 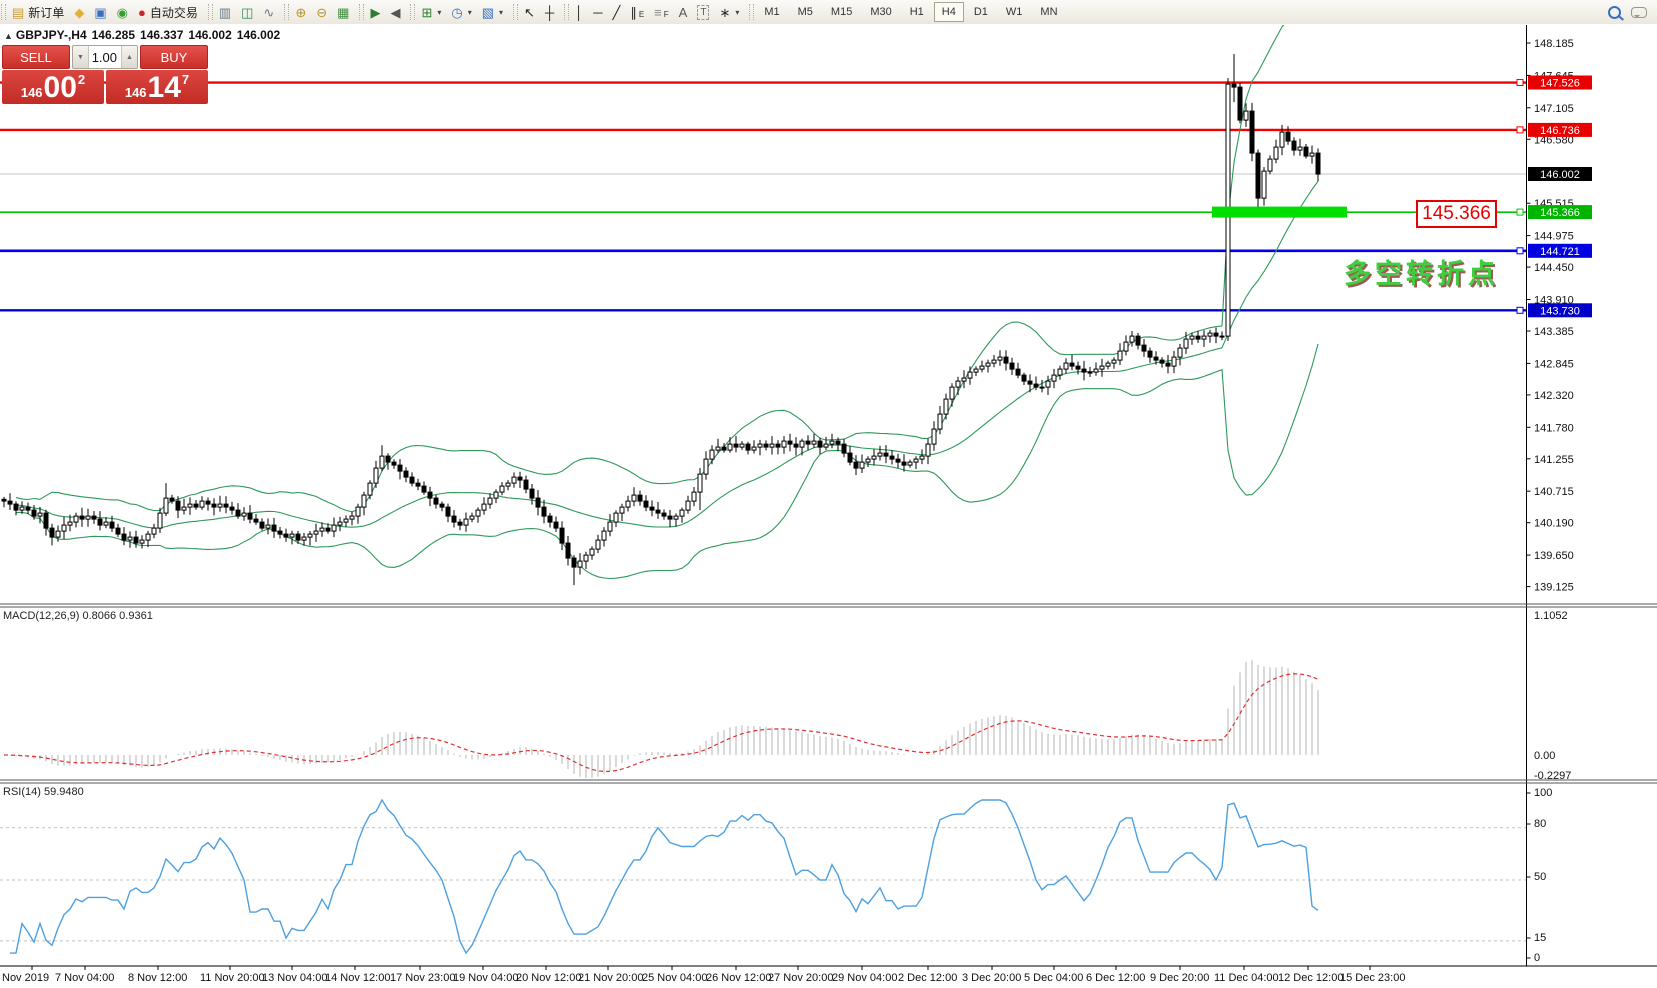 I want to click on tile-windows-icon: ▦, so click(x=343, y=12).